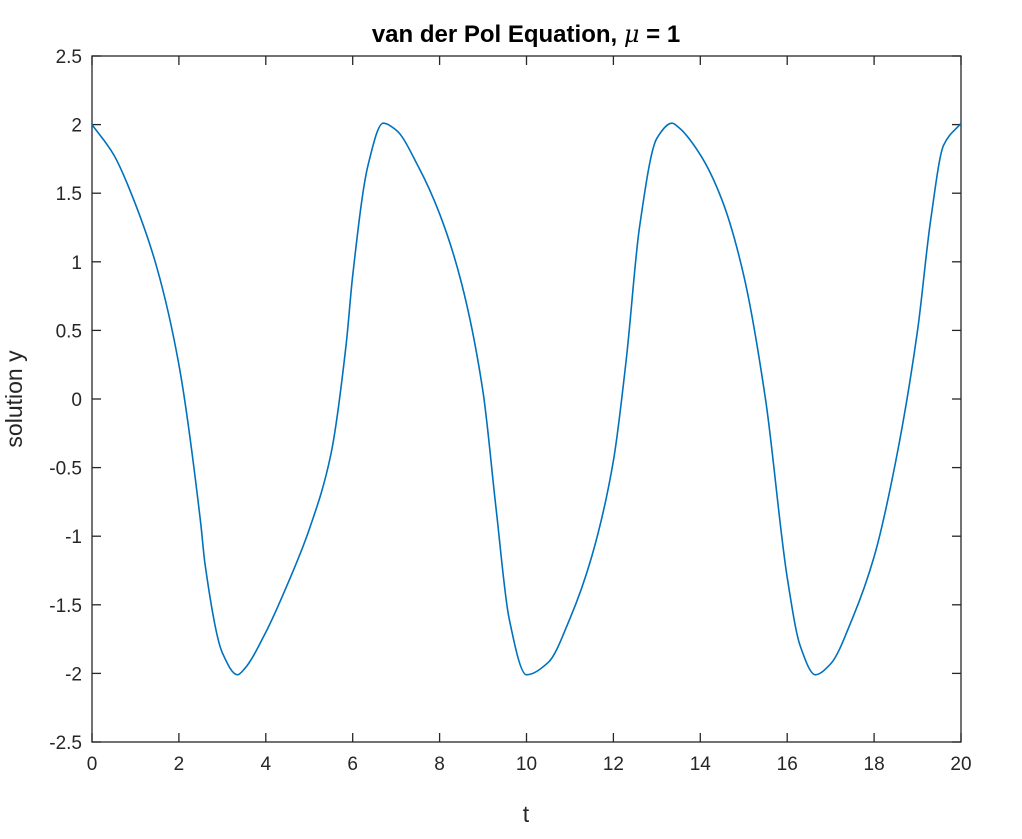  Describe the element at coordinates (787, 764) in the screenshot. I see `x-tick-label: 16` at that location.